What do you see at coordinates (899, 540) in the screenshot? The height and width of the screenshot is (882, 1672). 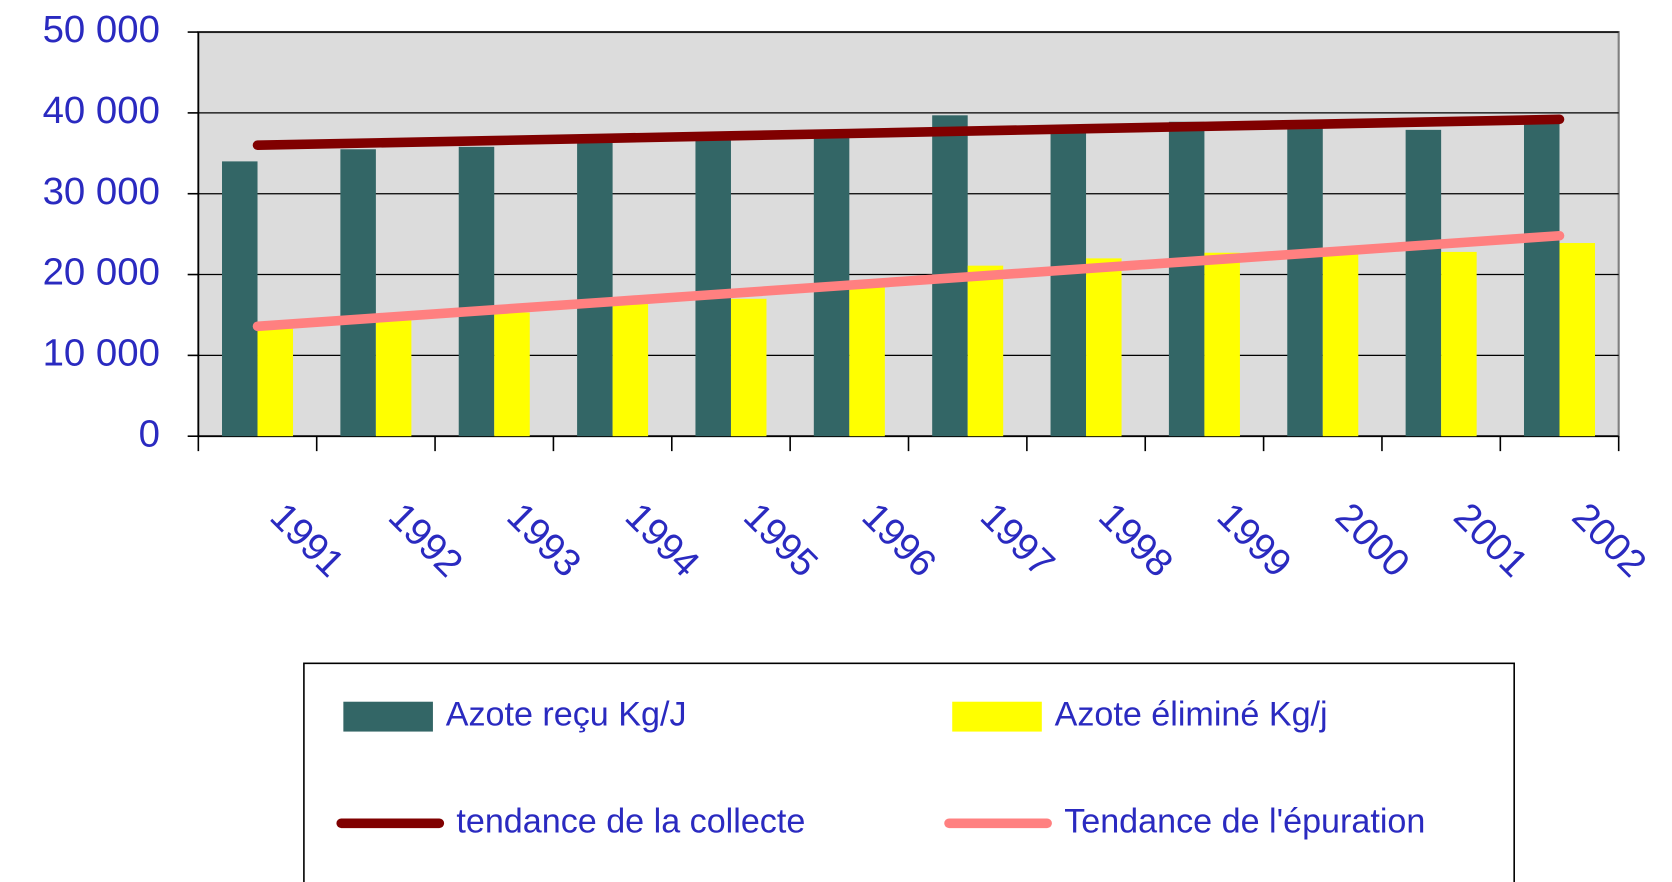 I see `x-tick-label: 1996` at bounding box center [899, 540].